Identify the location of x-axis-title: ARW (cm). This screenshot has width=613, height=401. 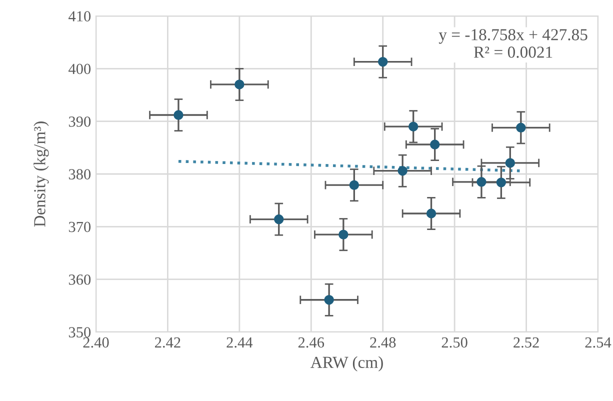
(346, 364).